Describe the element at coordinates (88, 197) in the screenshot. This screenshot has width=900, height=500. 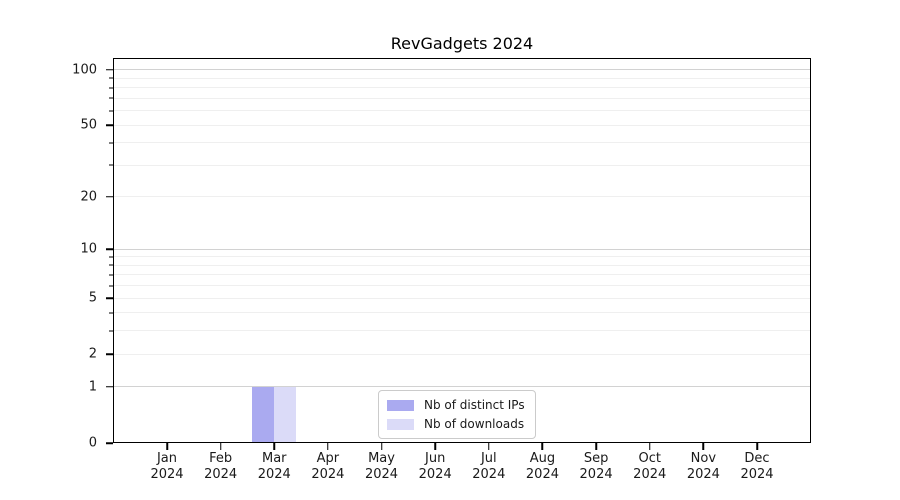
I see `y-tick-label: 20` at that location.